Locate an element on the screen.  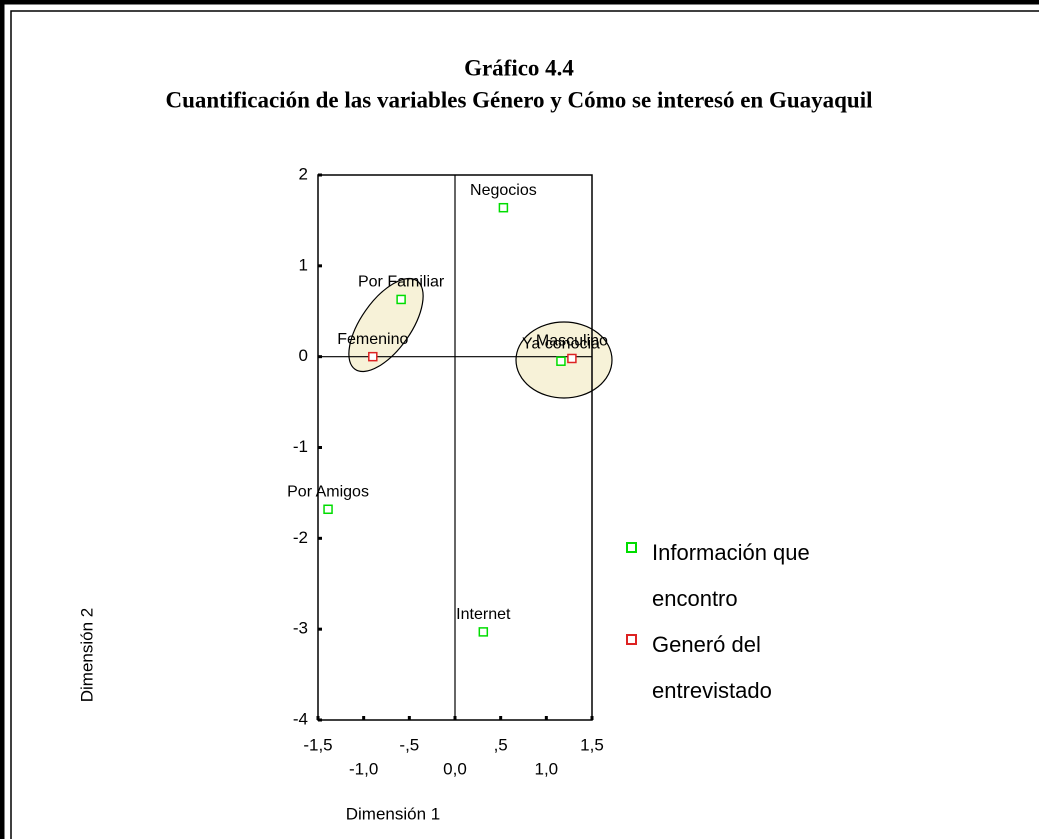
x-tick-label: -1,5 is located at coordinates (317, 744).